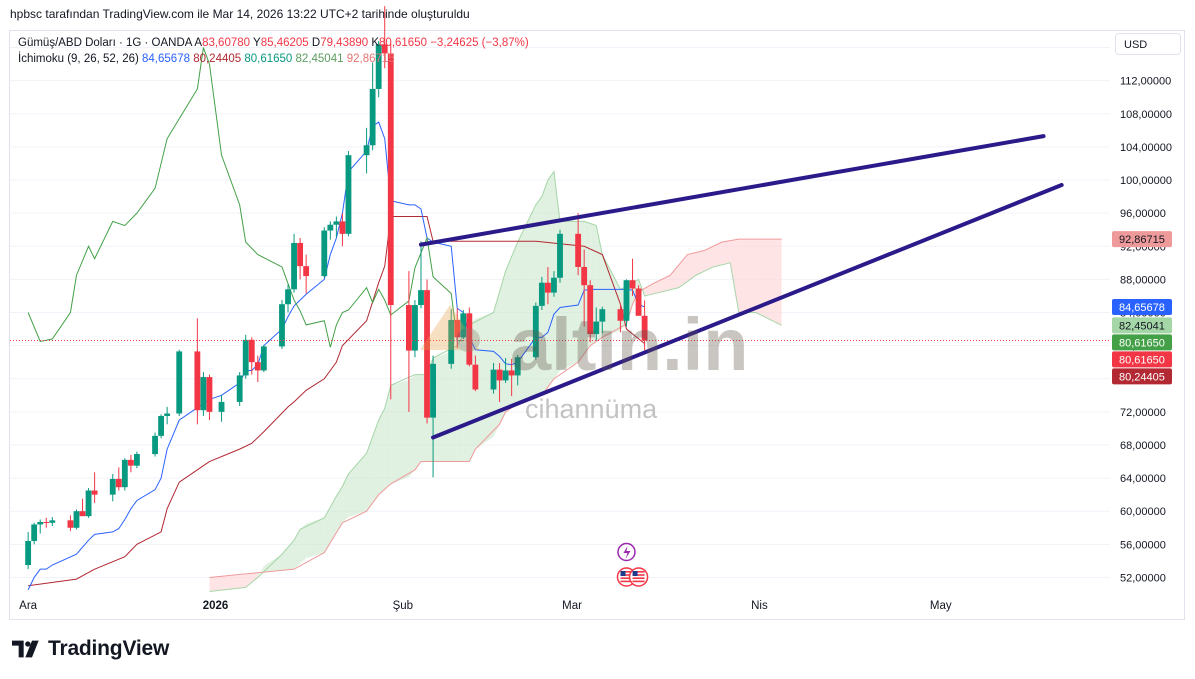  What do you see at coordinates (105, 43) in the screenshot?
I see `symbol-label: Gümüş/ABD Doları · 1G · OANDA` at bounding box center [105, 43].